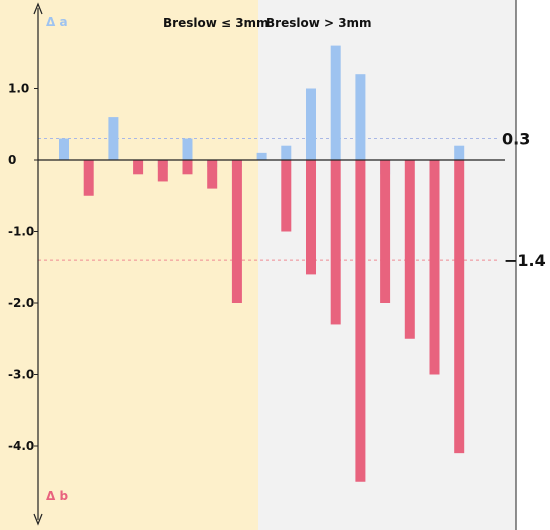 This screenshot has width=550, height=530. Describe the element at coordinates (319, 23) in the screenshot. I see `region-label-breslow-gt-3mm: Breslow > 3mm` at that location.